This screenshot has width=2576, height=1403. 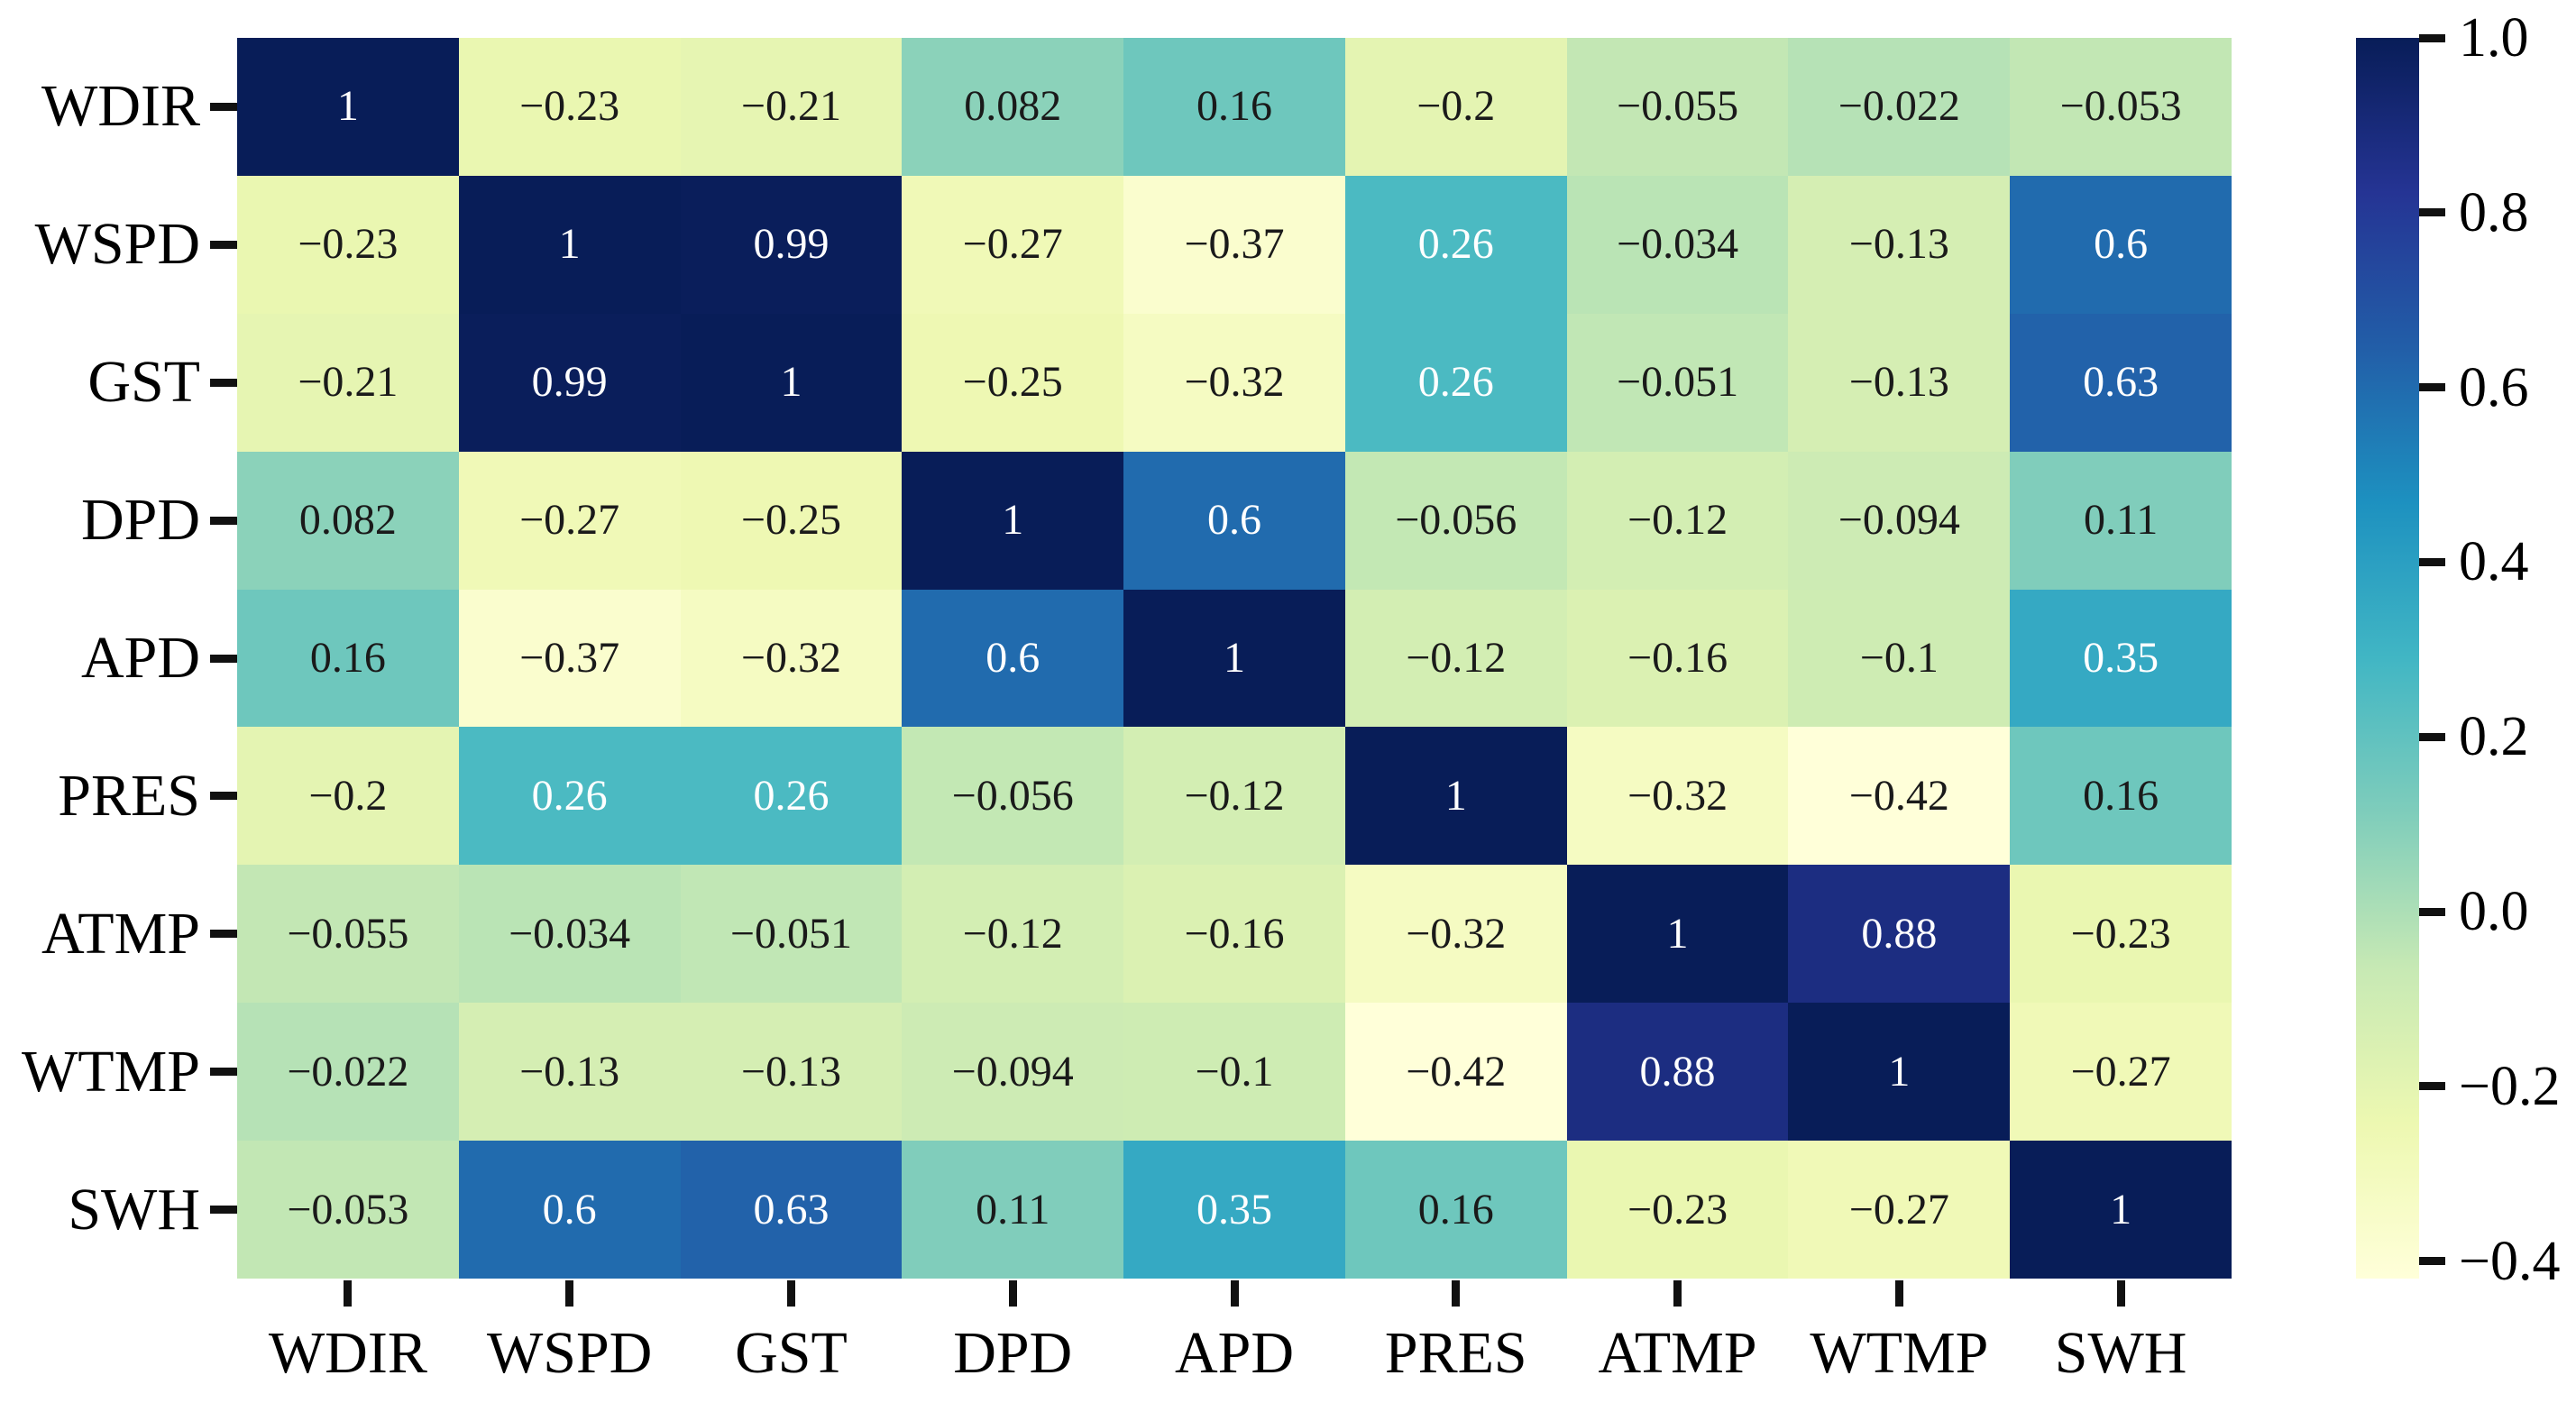 I want to click on cell-value: −0.053, so click(x=2120, y=107).